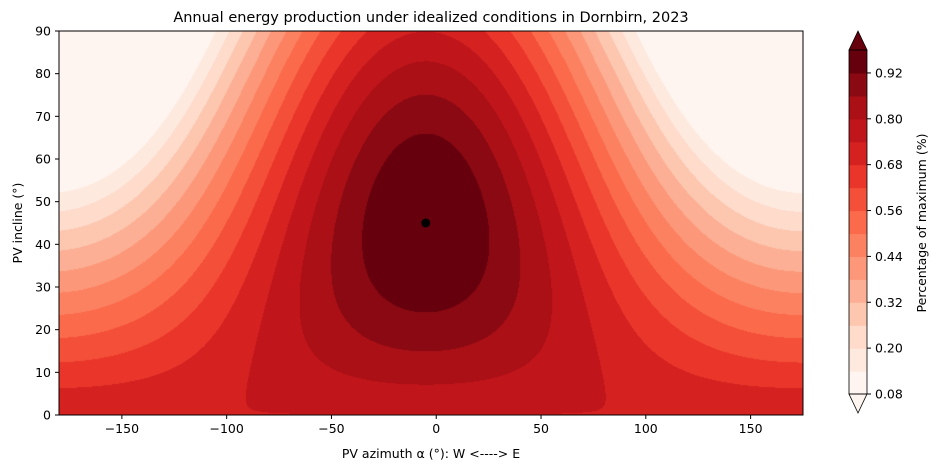  What do you see at coordinates (889, 256) in the screenshot?
I see `colorbar-tick-label: 0.44` at bounding box center [889, 256].